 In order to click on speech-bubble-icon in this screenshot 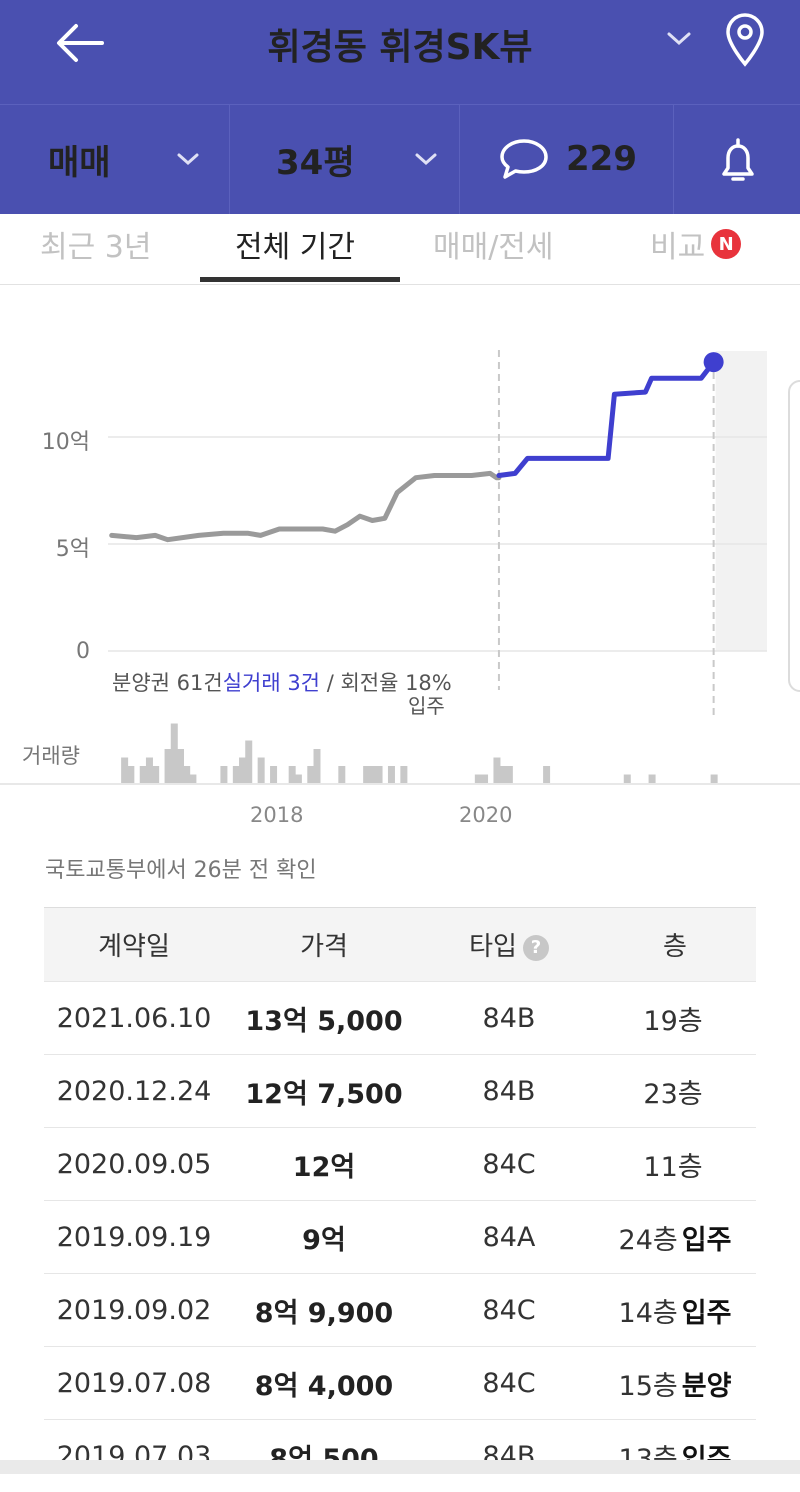, I will do `click(524, 159)`.